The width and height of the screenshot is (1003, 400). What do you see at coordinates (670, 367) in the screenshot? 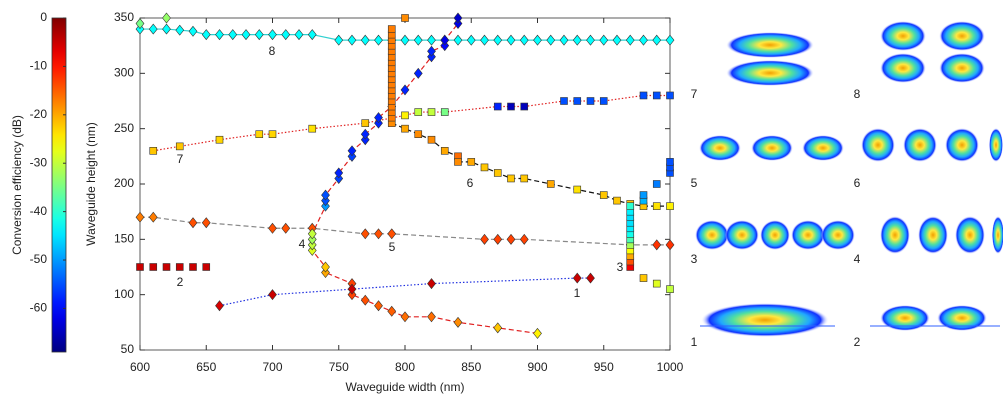
I see `x-tick-label: 1000` at bounding box center [670, 367].